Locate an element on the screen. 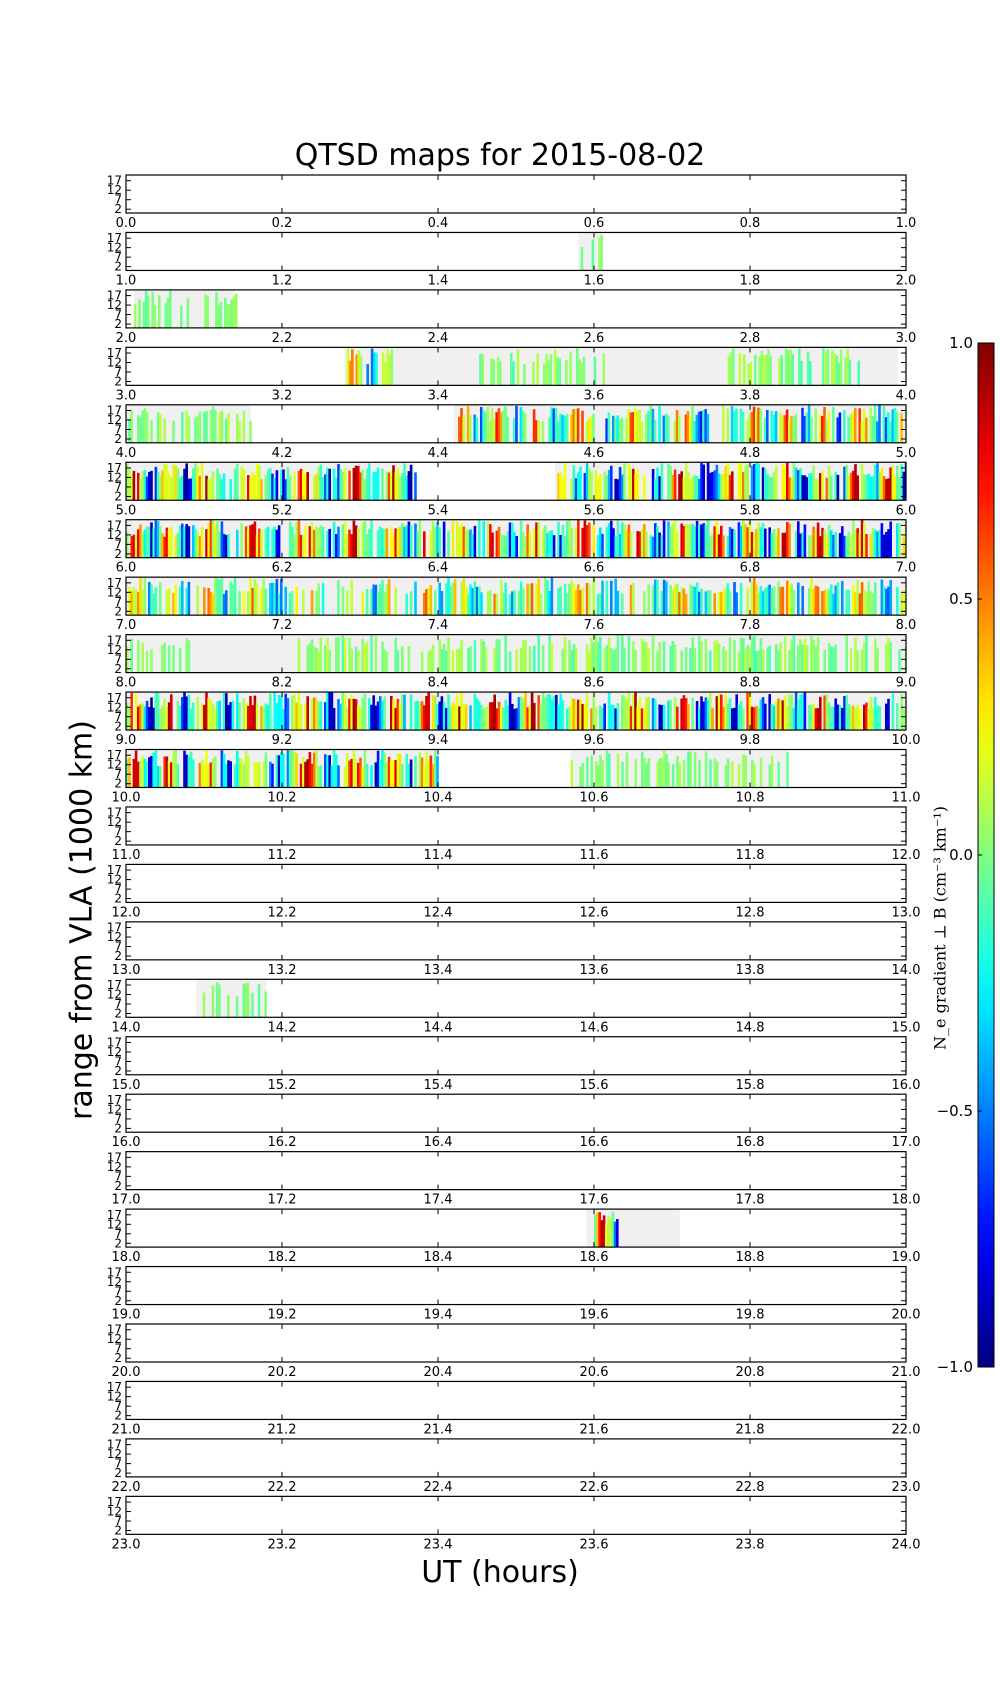 This screenshot has width=1000, height=1700. x-tick-label: 3.4 is located at coordinates (438, 395).